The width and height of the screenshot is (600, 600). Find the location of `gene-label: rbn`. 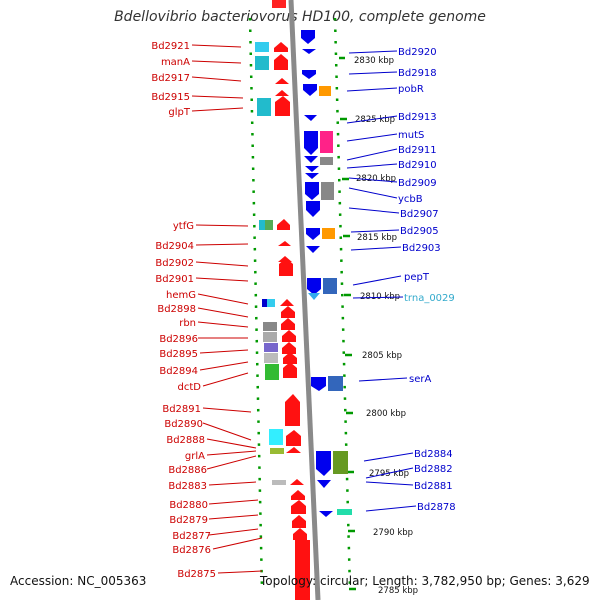

gene-label: rbn is located at coordinates (187, 323).